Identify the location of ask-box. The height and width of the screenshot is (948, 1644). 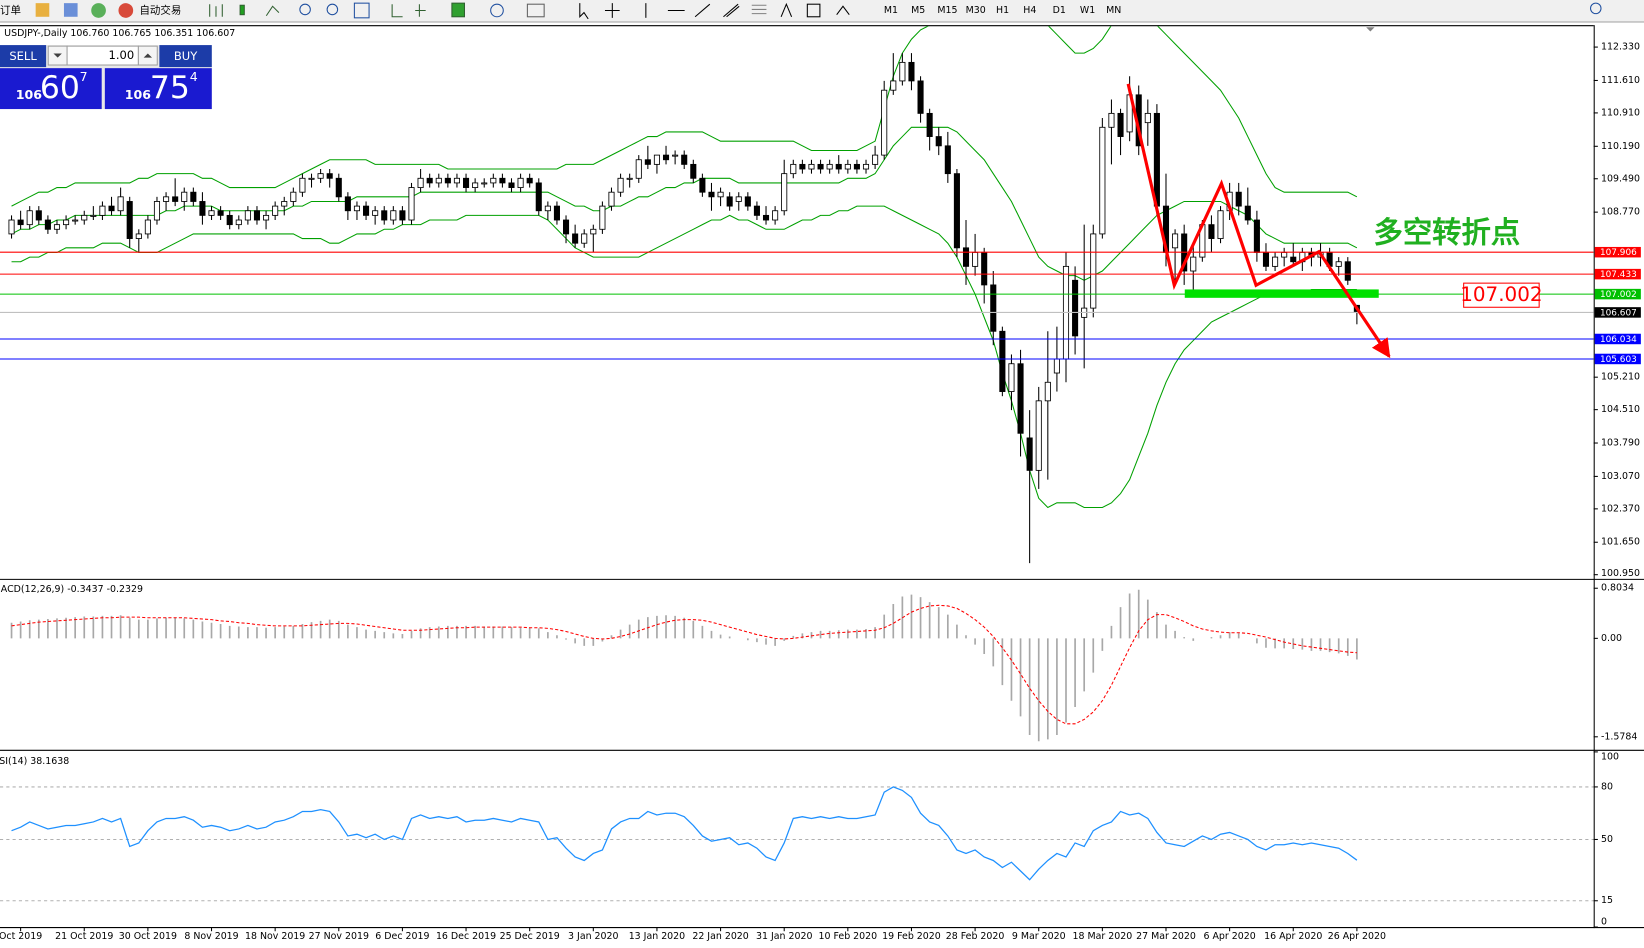
(158, 89).